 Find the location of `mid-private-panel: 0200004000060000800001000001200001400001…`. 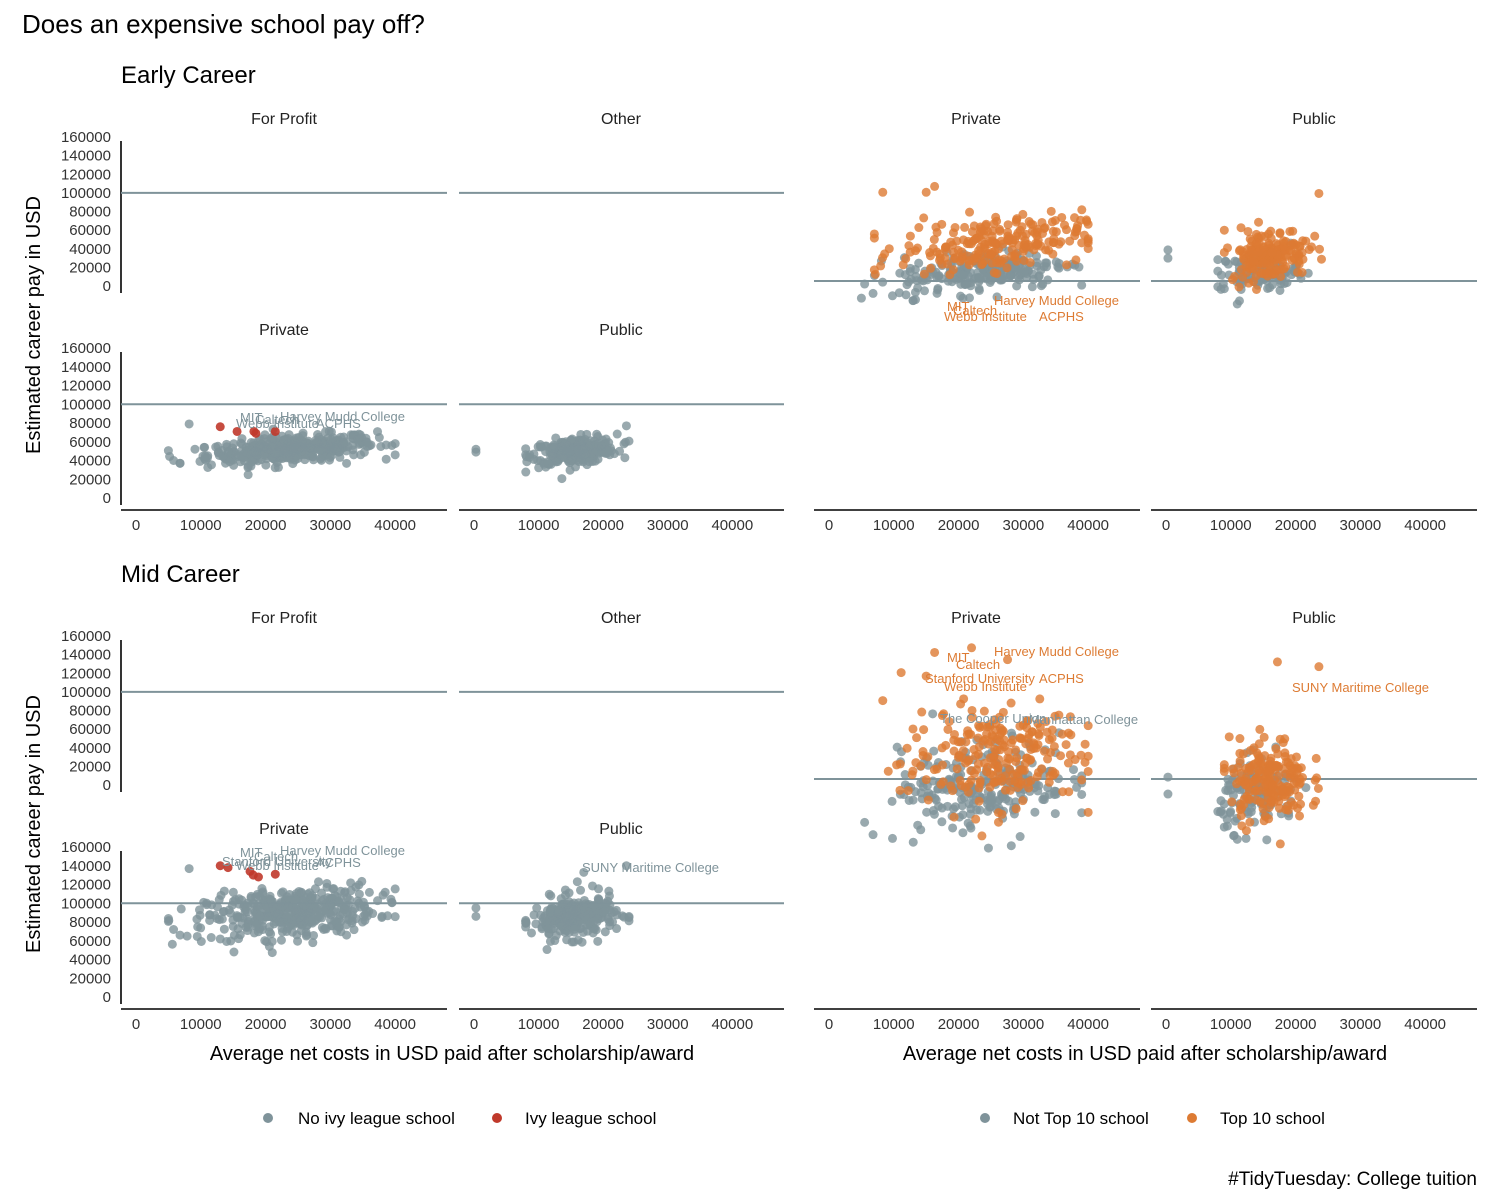

mid-private-panel: 0200004000060000800001000001200001400001… is located at coordinates (254, 936).